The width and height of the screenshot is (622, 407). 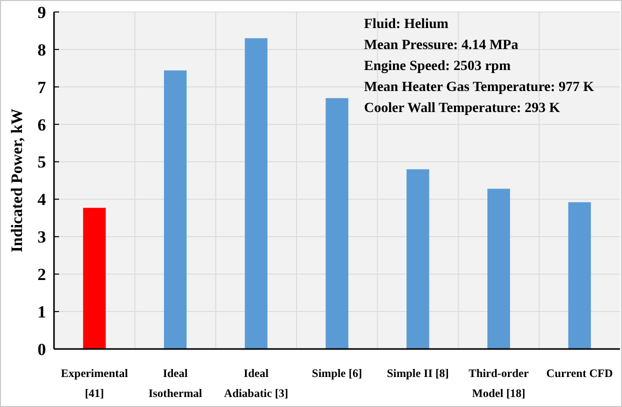 I want to click on x-tick-label: Simple II [8], so click(x=417, y=374).